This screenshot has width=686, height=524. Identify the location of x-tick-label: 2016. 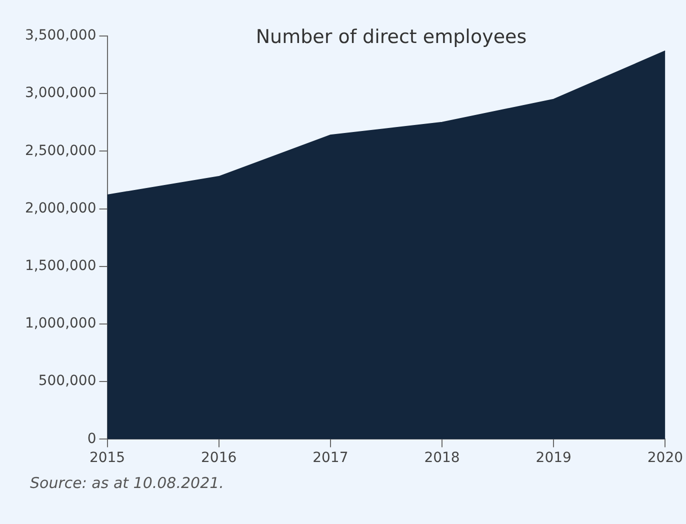
(219, 458).